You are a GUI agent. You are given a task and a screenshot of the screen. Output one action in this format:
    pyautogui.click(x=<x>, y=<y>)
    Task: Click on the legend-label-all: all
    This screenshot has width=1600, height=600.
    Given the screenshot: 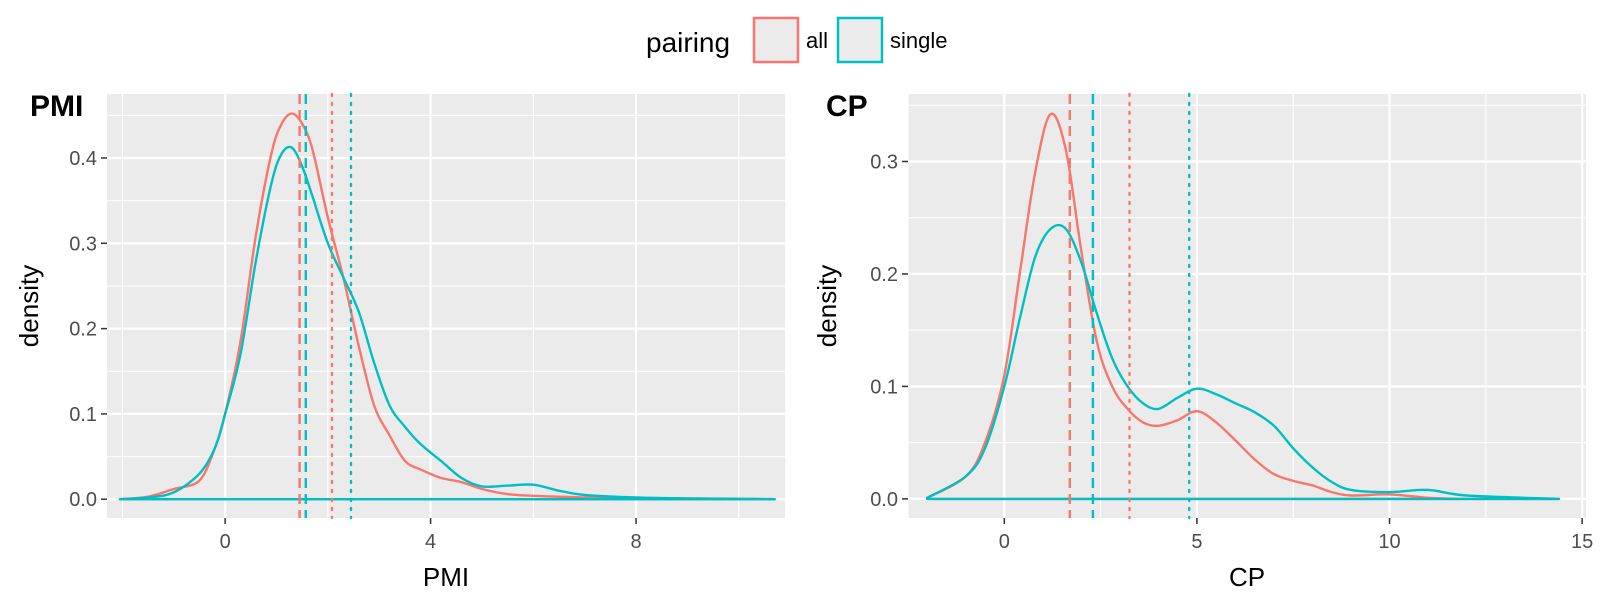 What is the action you would take?
    pyautogui.click(x=817, y=40)
    